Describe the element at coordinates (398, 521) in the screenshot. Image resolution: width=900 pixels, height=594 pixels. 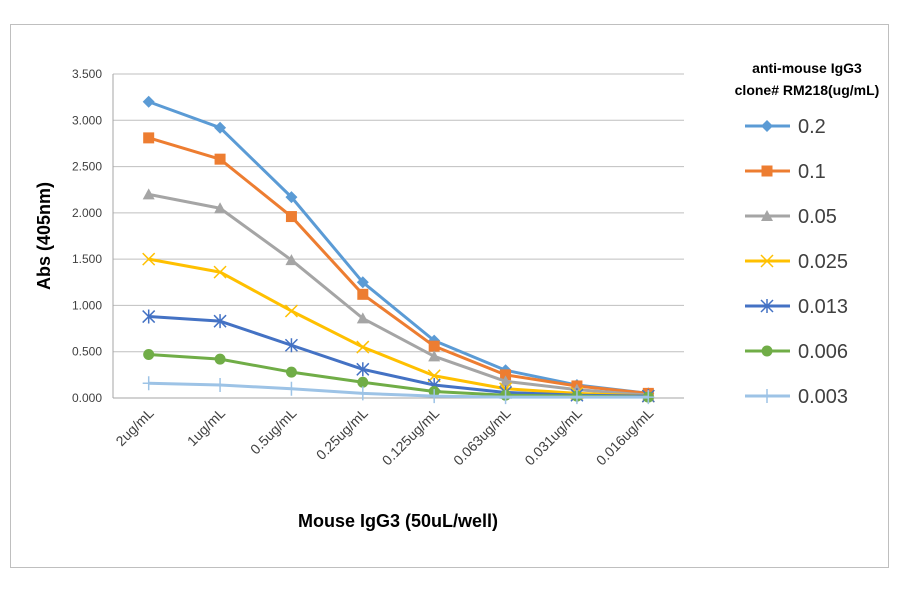
I see `x-axis-title: Mouse IgG3 (50uL/well)` at that location.